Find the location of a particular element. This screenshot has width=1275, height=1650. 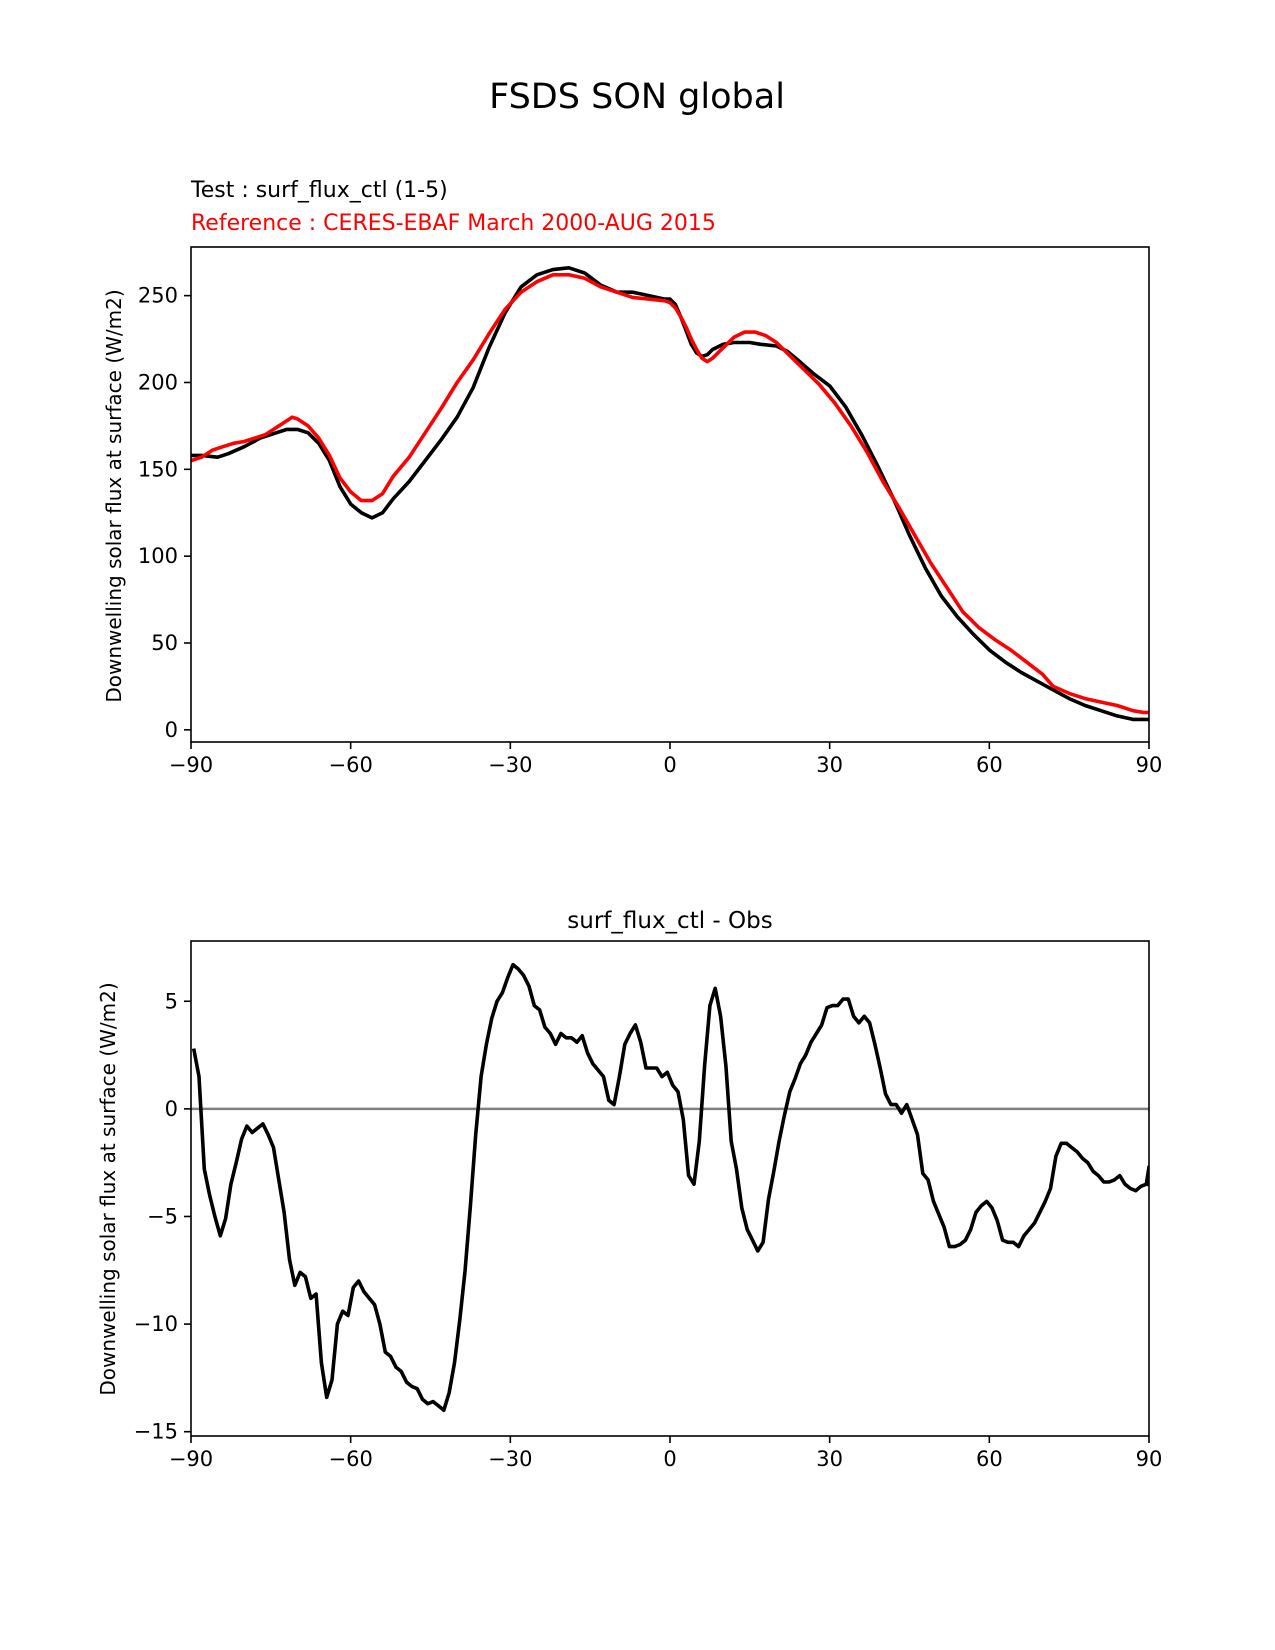

y-tick-label: 5 is located at coordinates (171, 1001).